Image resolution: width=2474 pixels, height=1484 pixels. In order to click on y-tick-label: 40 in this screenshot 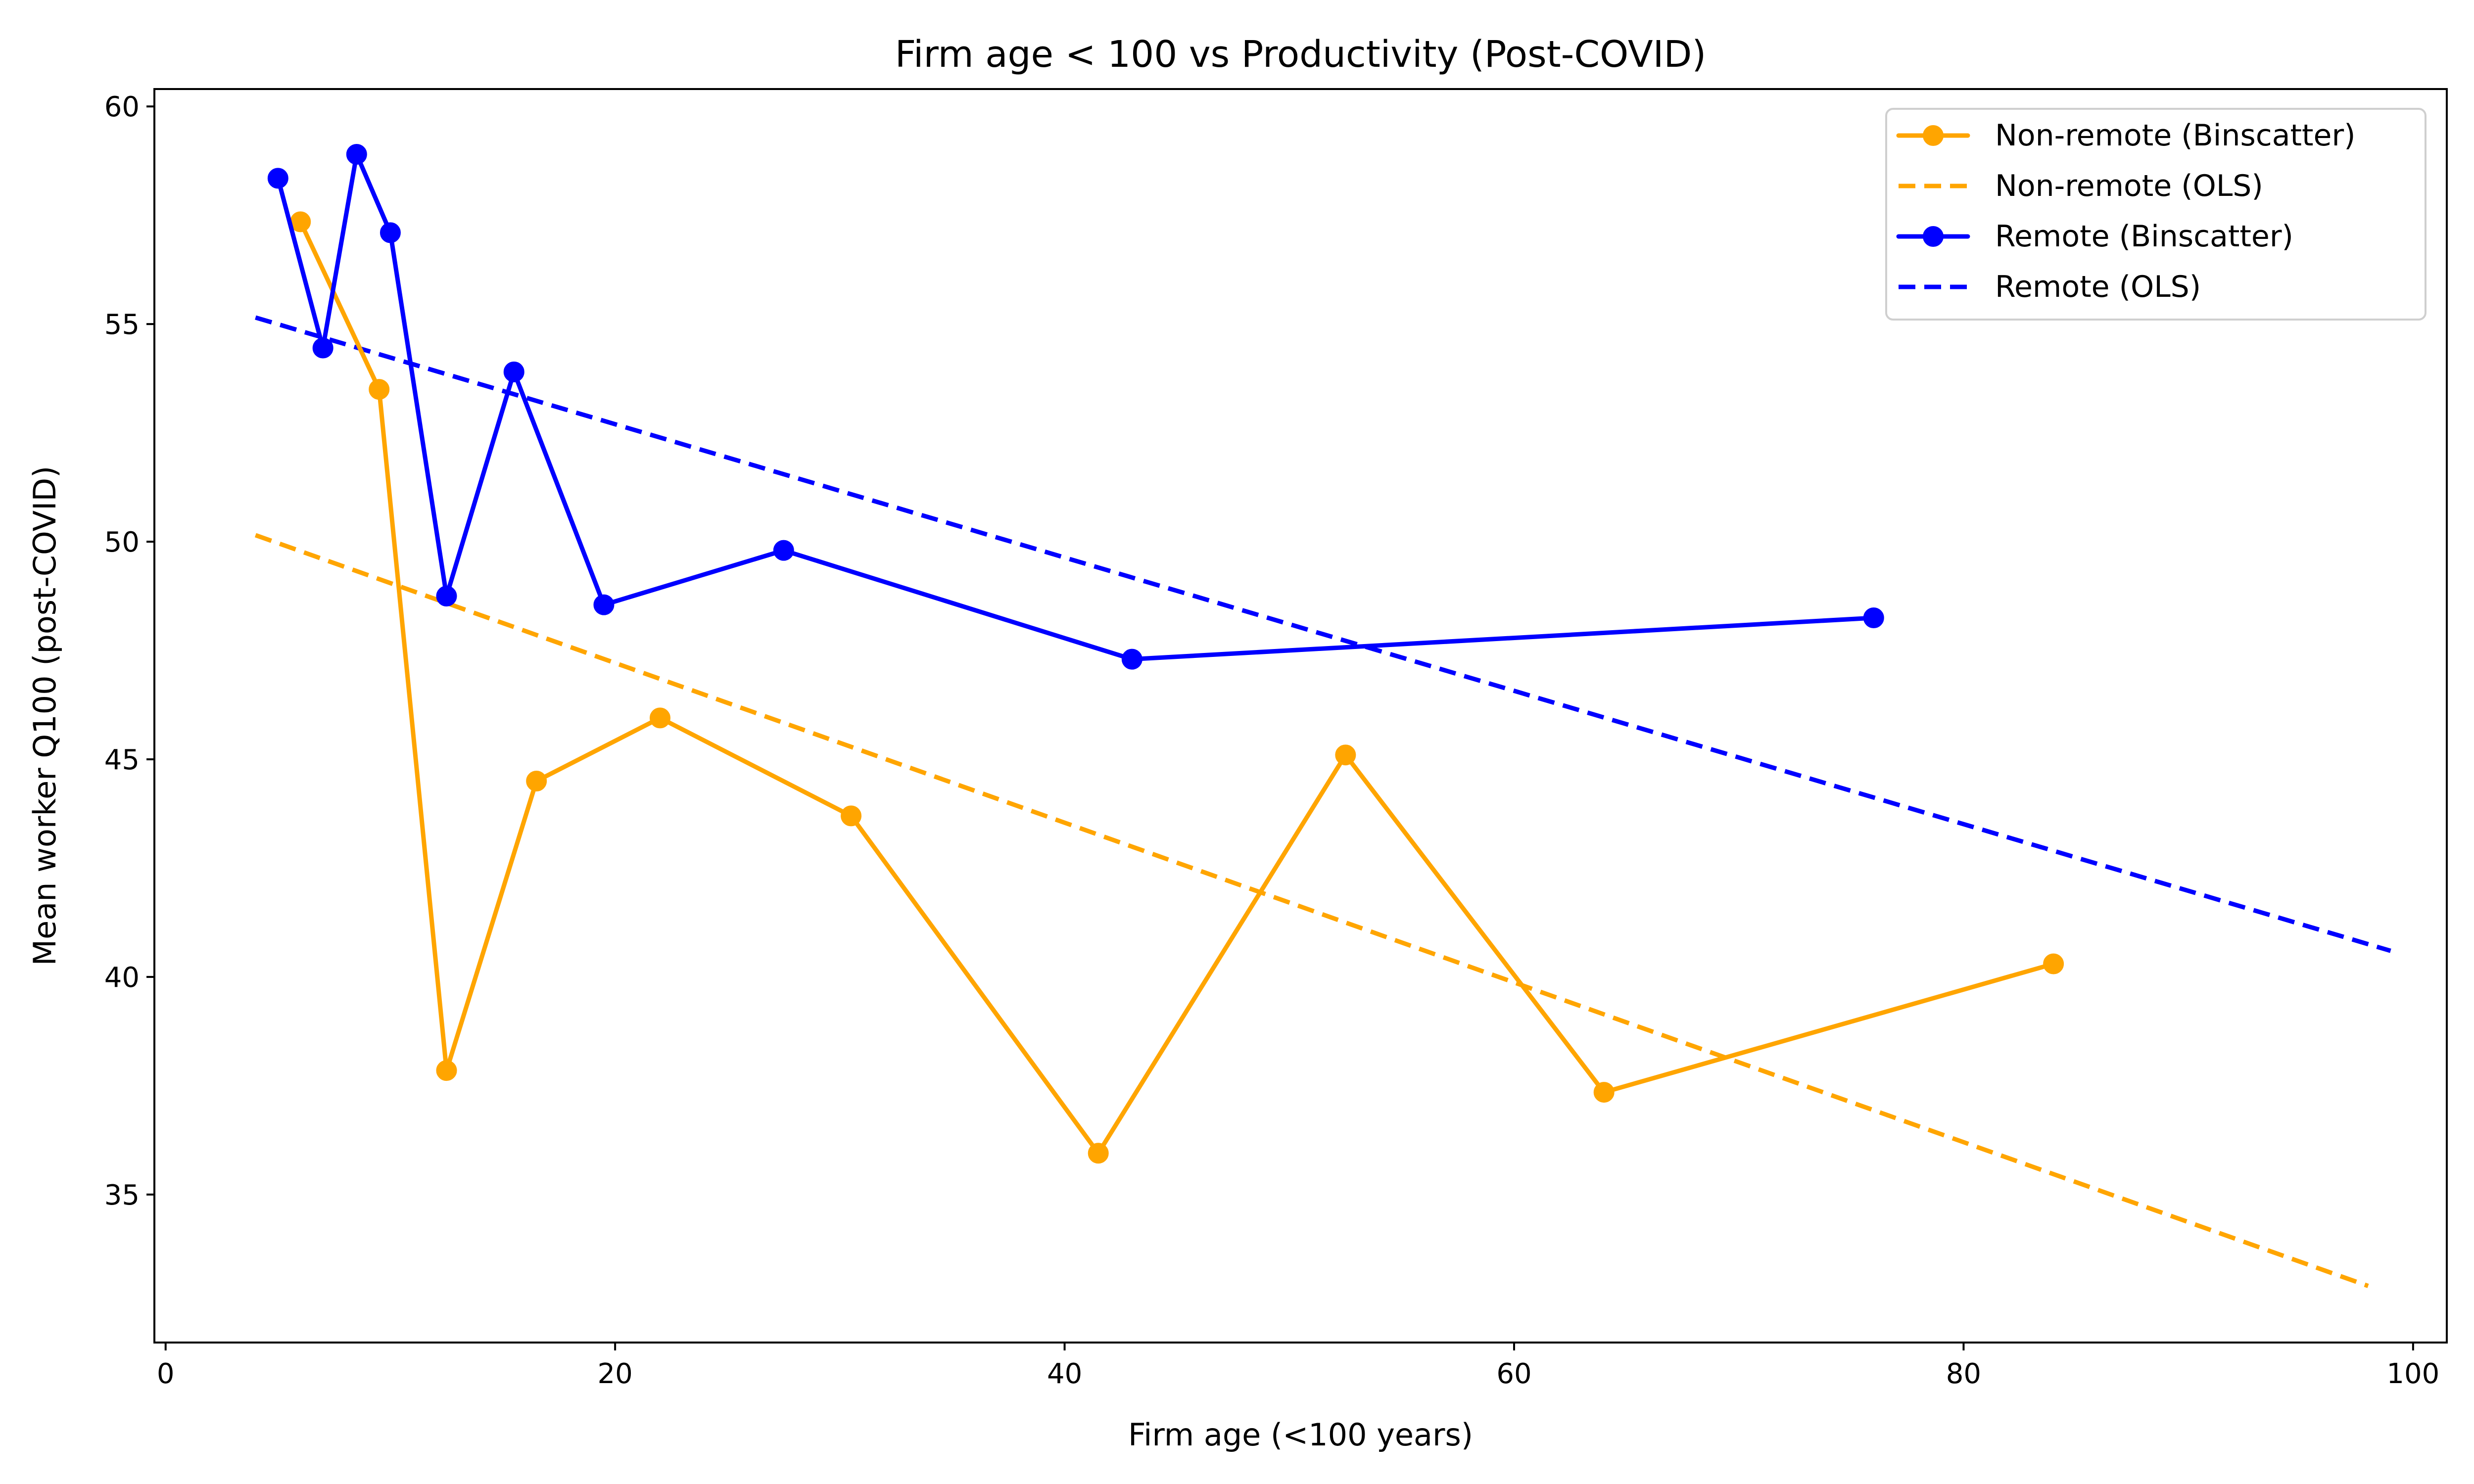, I will do `click(122, 978)`.